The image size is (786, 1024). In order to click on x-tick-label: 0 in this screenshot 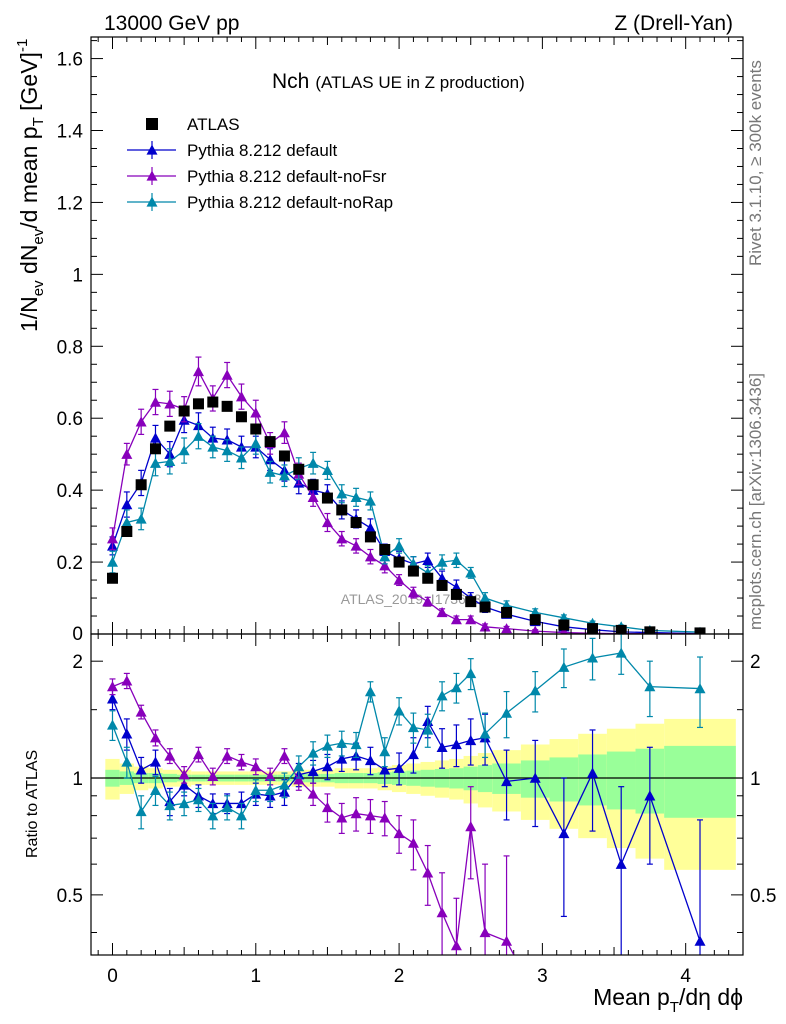, I will do `click(112, 976)`.